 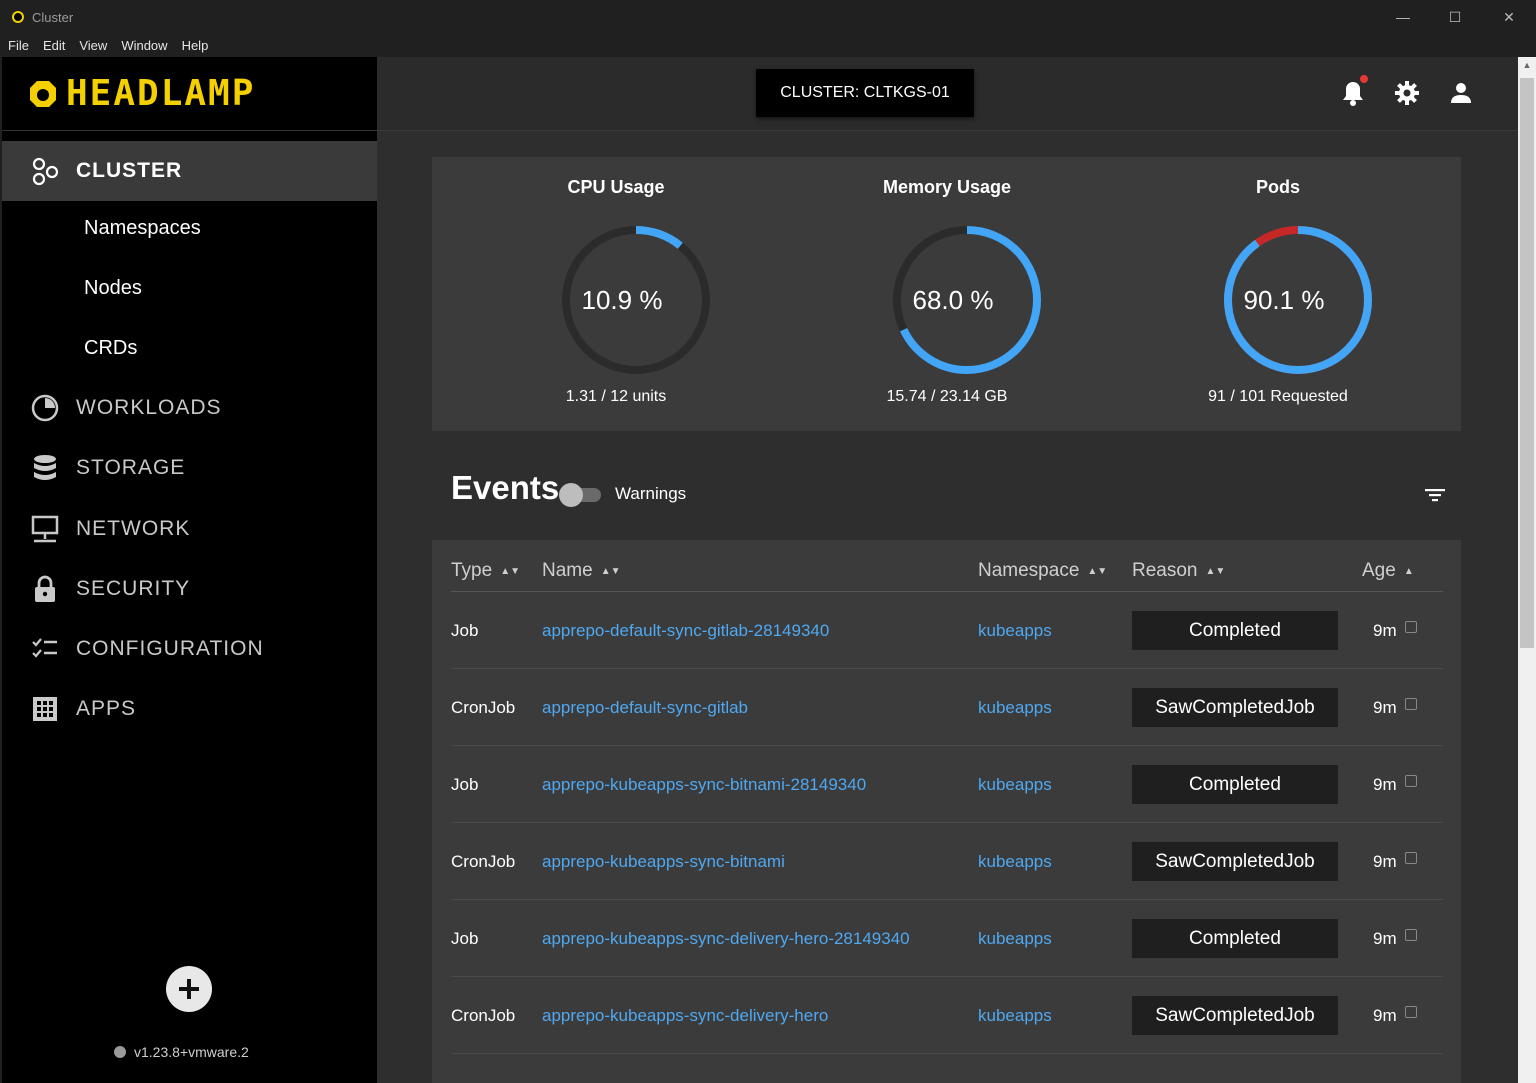 I want to click on column-header-age: Age ▲, so click(x=1388, y=571).